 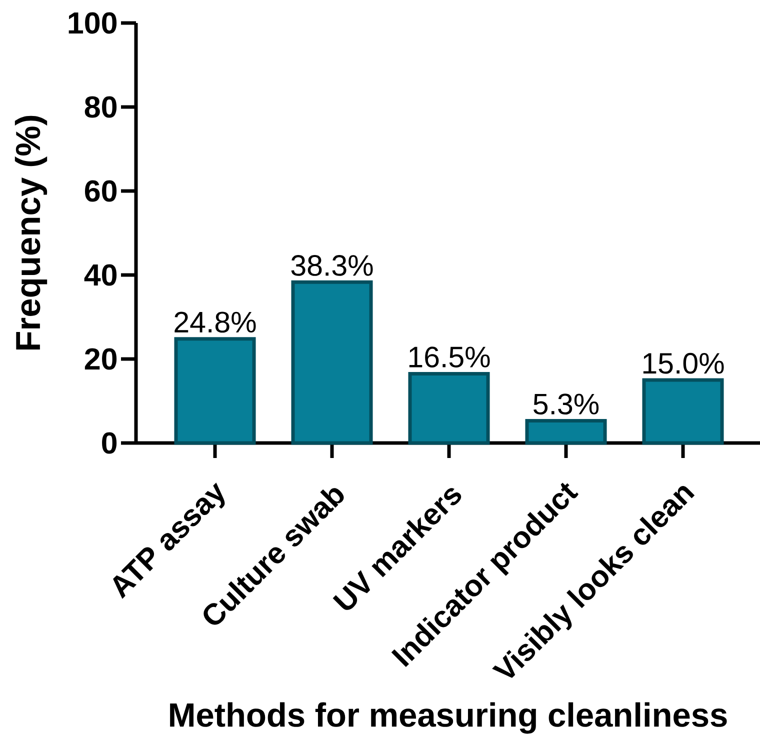 I want to click on y-tick-label: 0, so click(x=109, y=443).